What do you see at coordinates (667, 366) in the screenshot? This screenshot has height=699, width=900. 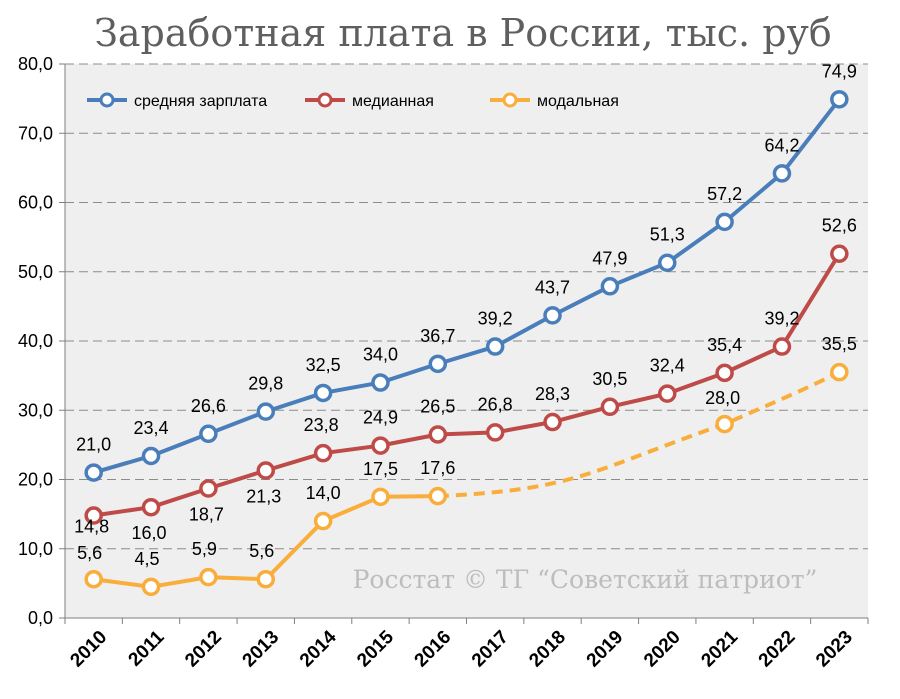 I see `median-salary-data-label: 32,4` at bounding box center [667, 366].